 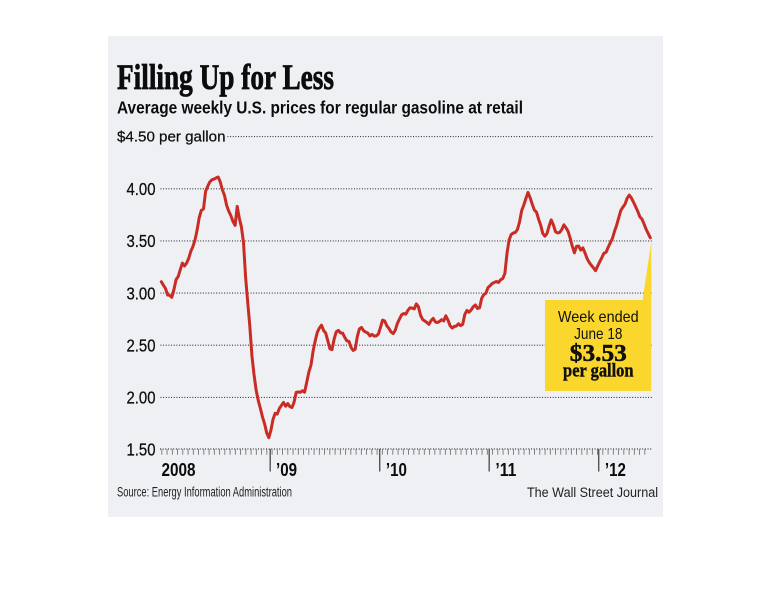 I want to click on svg-text: ’12, so click(x=615, y=470).